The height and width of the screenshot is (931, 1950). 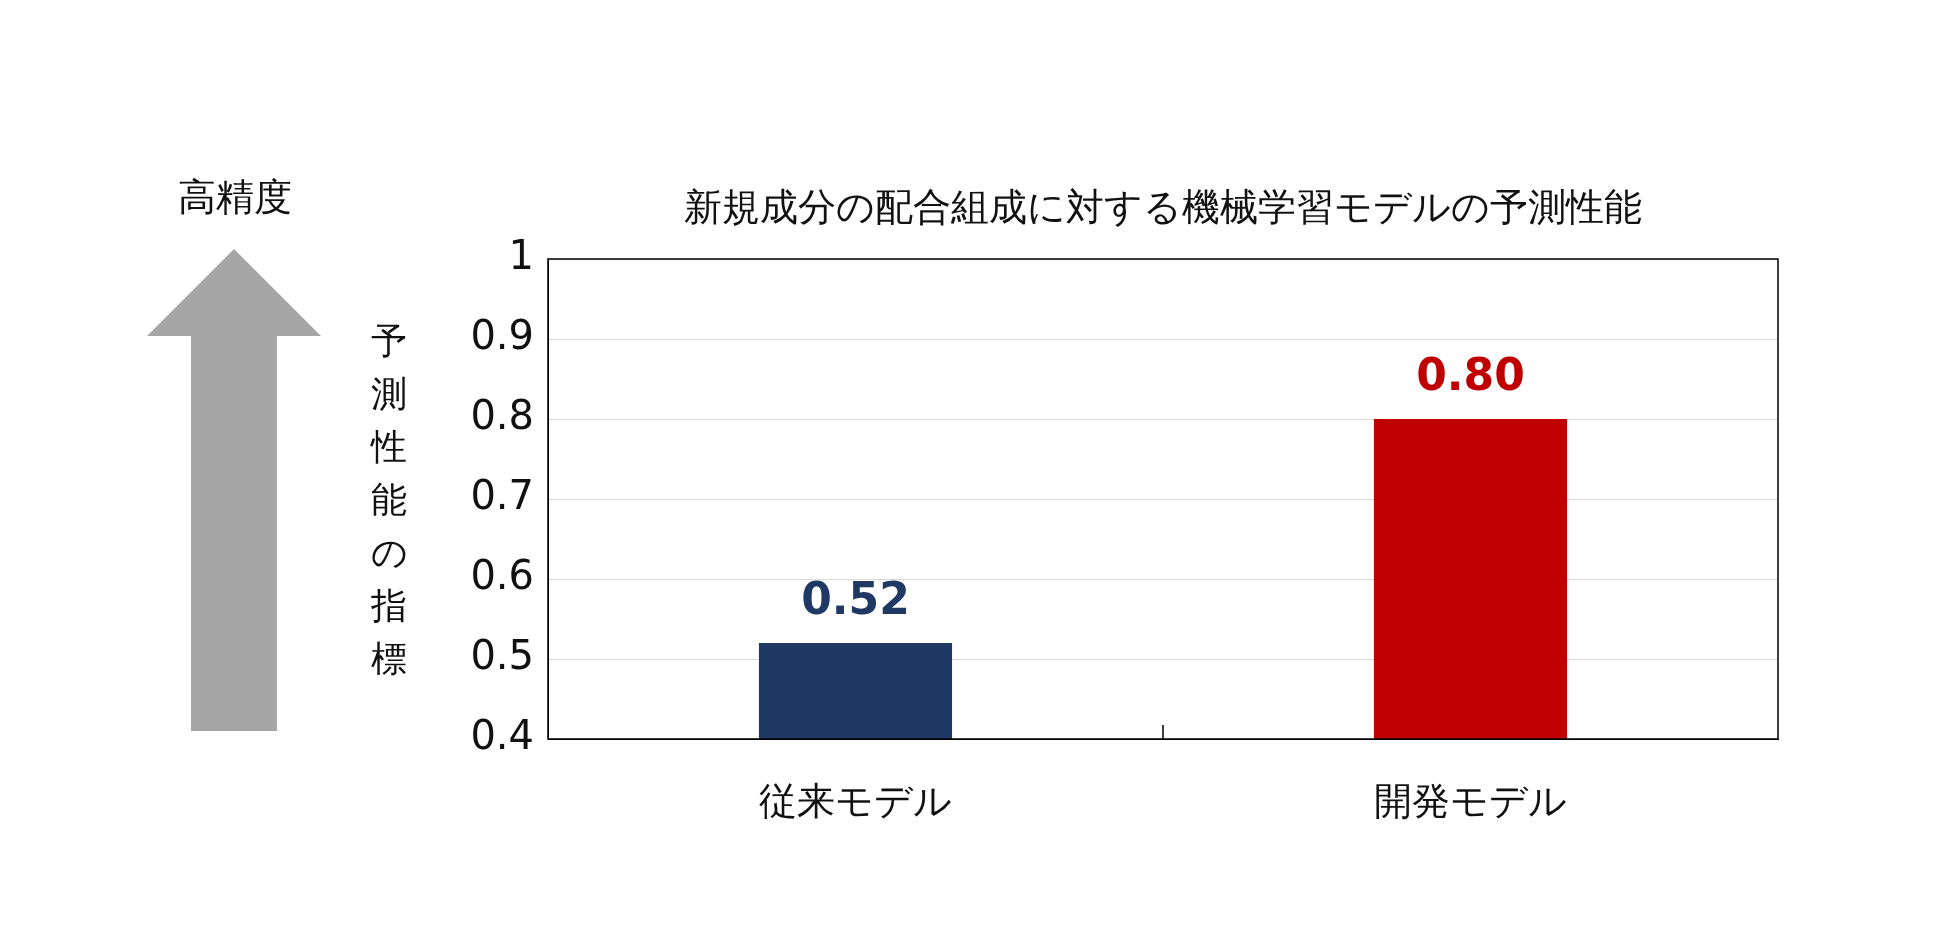 I want to click on data-label: 0.80, so click(x=1470, y=375).